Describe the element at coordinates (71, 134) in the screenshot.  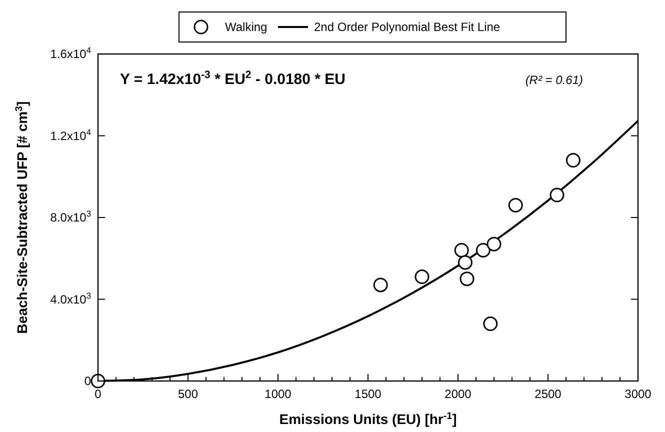
I see `y-tick-label: 1.2x10$^{4}$` at that location.